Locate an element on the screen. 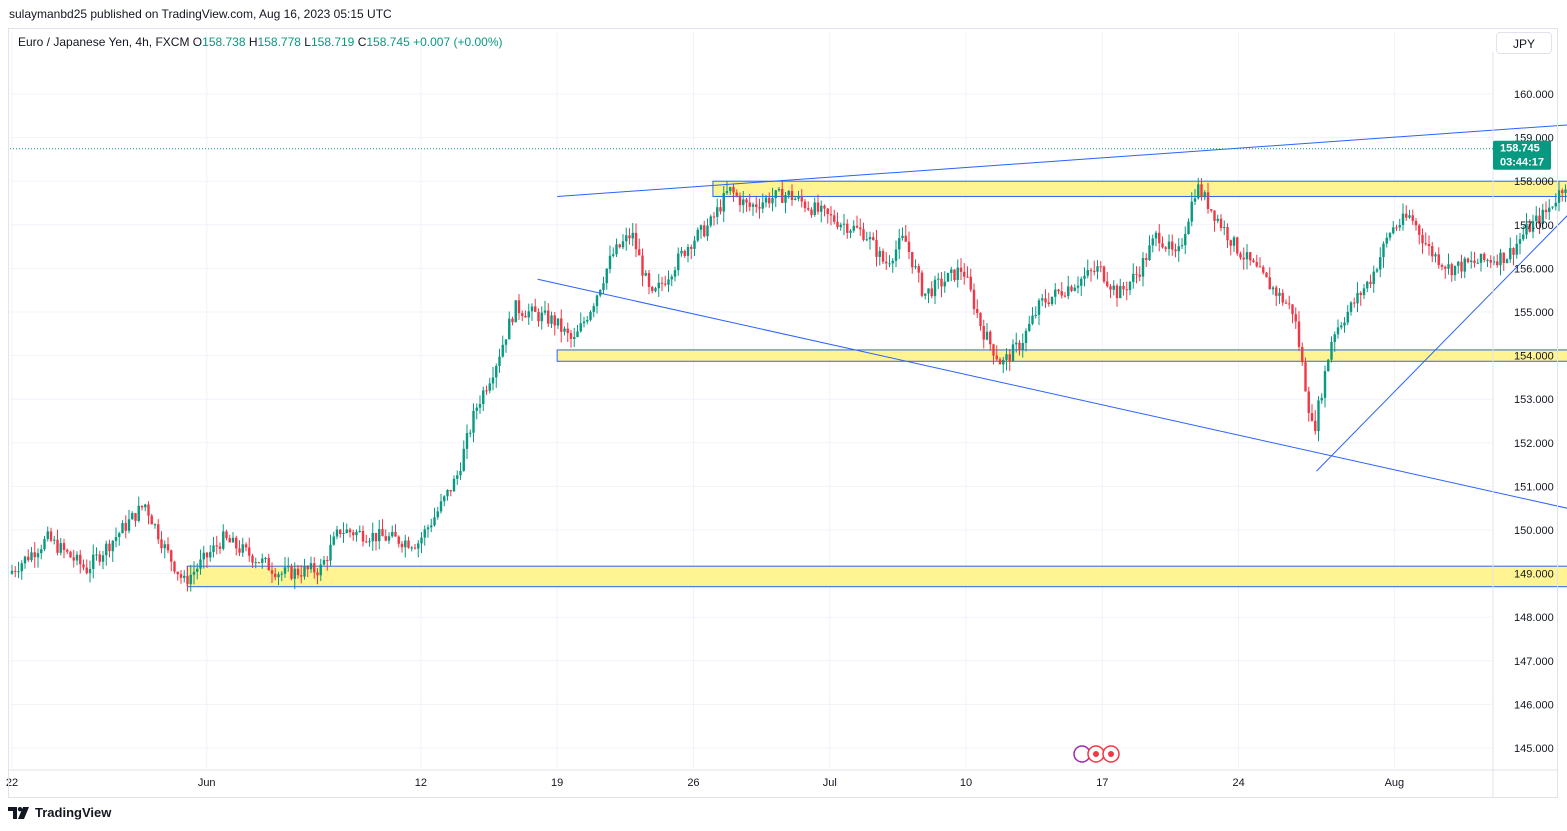  y-tick-label: 160.000 is located at coordinates (1534, 95).